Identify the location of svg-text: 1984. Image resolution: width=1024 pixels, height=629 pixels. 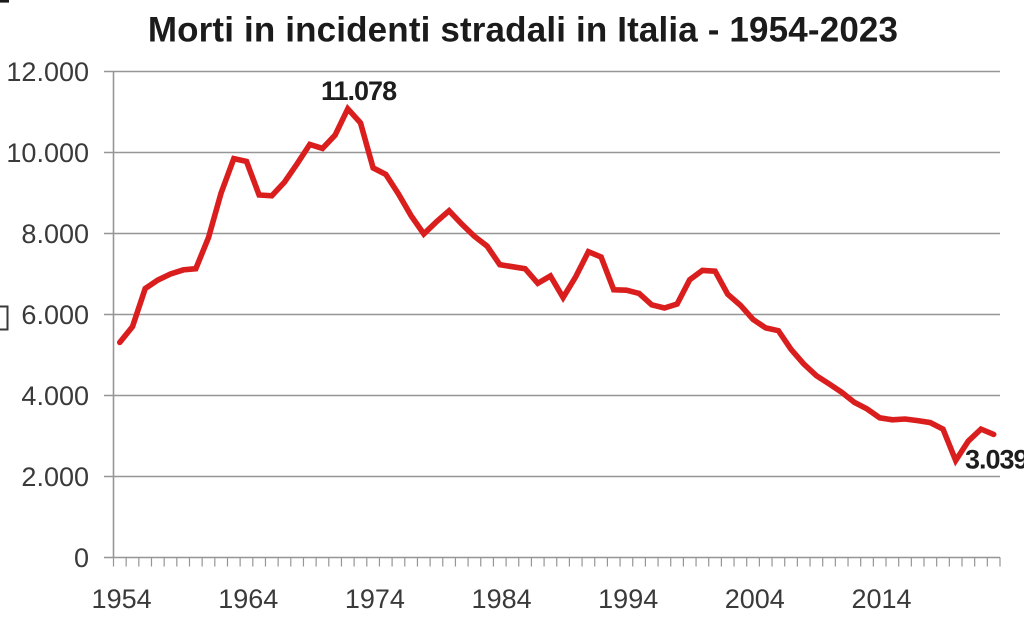
(502, 599).